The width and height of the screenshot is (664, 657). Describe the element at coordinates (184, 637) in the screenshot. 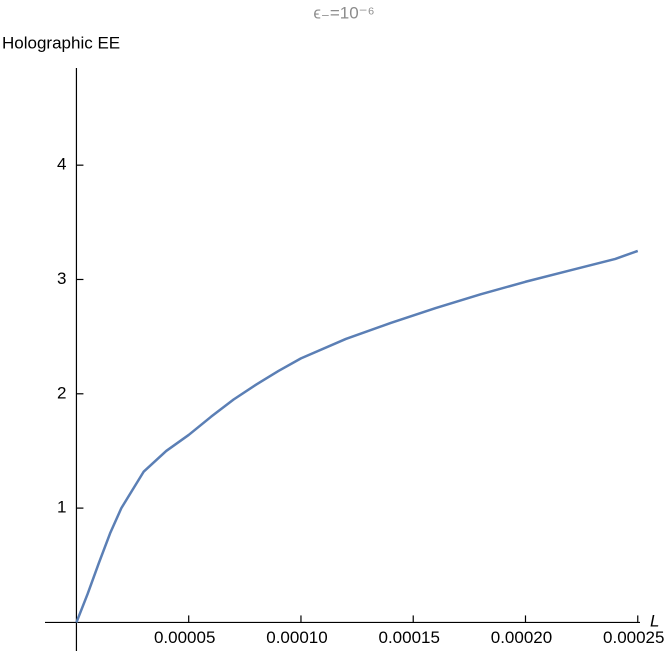

I see `x-tick-label: 0.00005` at that location.